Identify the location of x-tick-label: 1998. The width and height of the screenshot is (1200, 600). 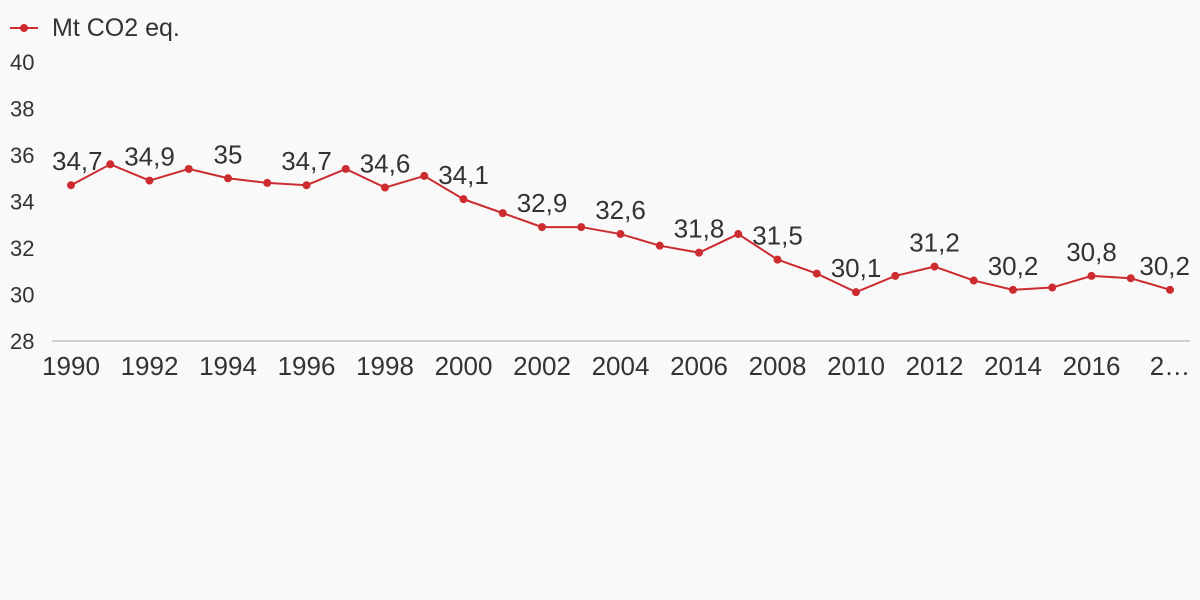
(385, 366).